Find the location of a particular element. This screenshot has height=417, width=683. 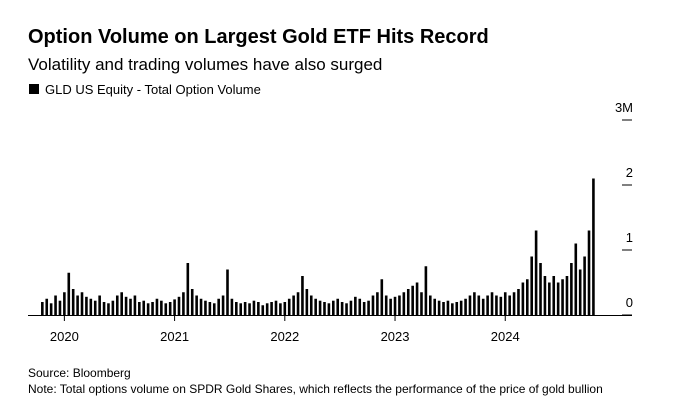

x-tick-label: 2022 is located at coordinates (284, 336).